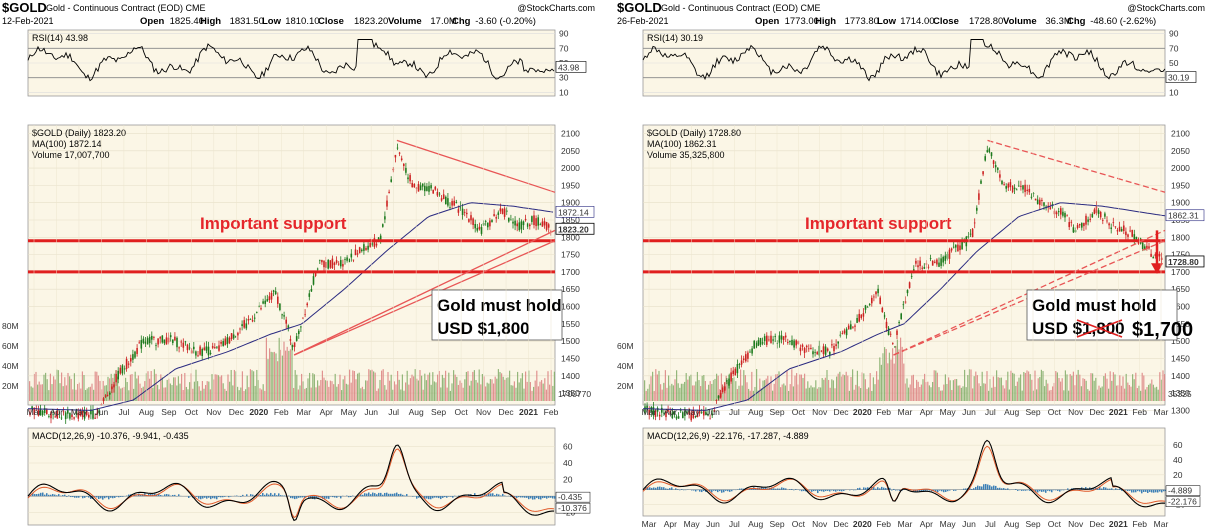 Image resolution: width=1210 pixels, height=531 pixels. What do you see at coordinates (1180, 394) in the screenshot?
I see `volume-last-value: 35325` at bounding box center [1180, 394].